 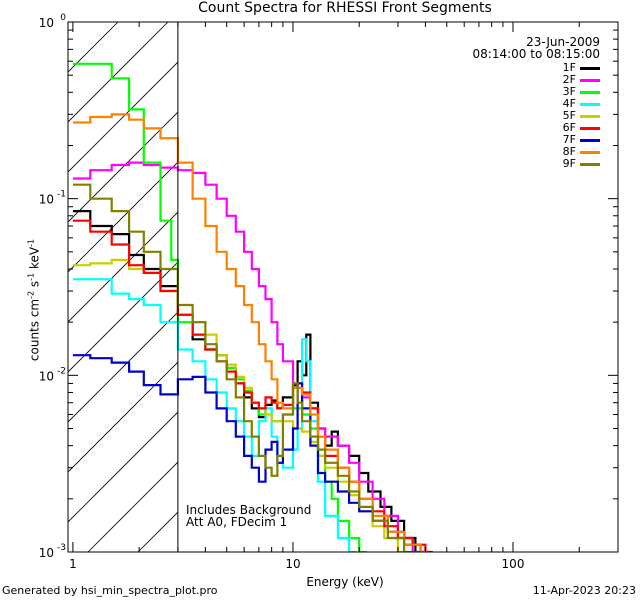 What do you see at coordinates (249, 510) in the screenshot?
I see `background-note: Includes Background` at bounding box center [249, 510].